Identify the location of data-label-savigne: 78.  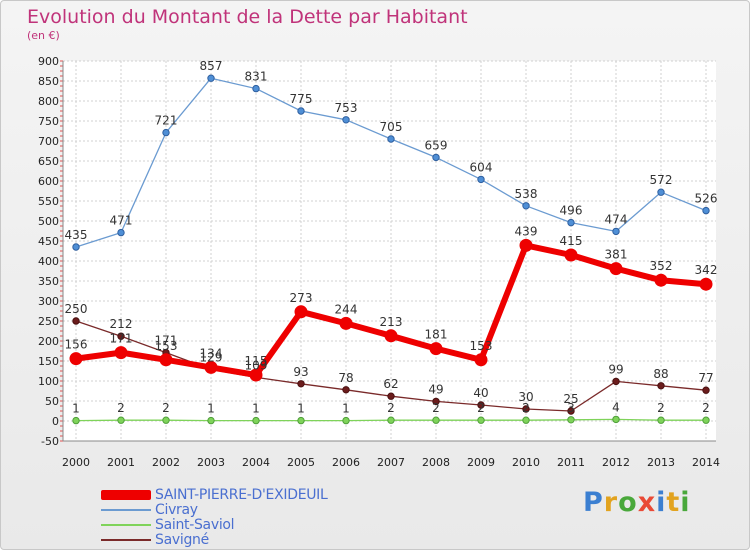
(345, 378).